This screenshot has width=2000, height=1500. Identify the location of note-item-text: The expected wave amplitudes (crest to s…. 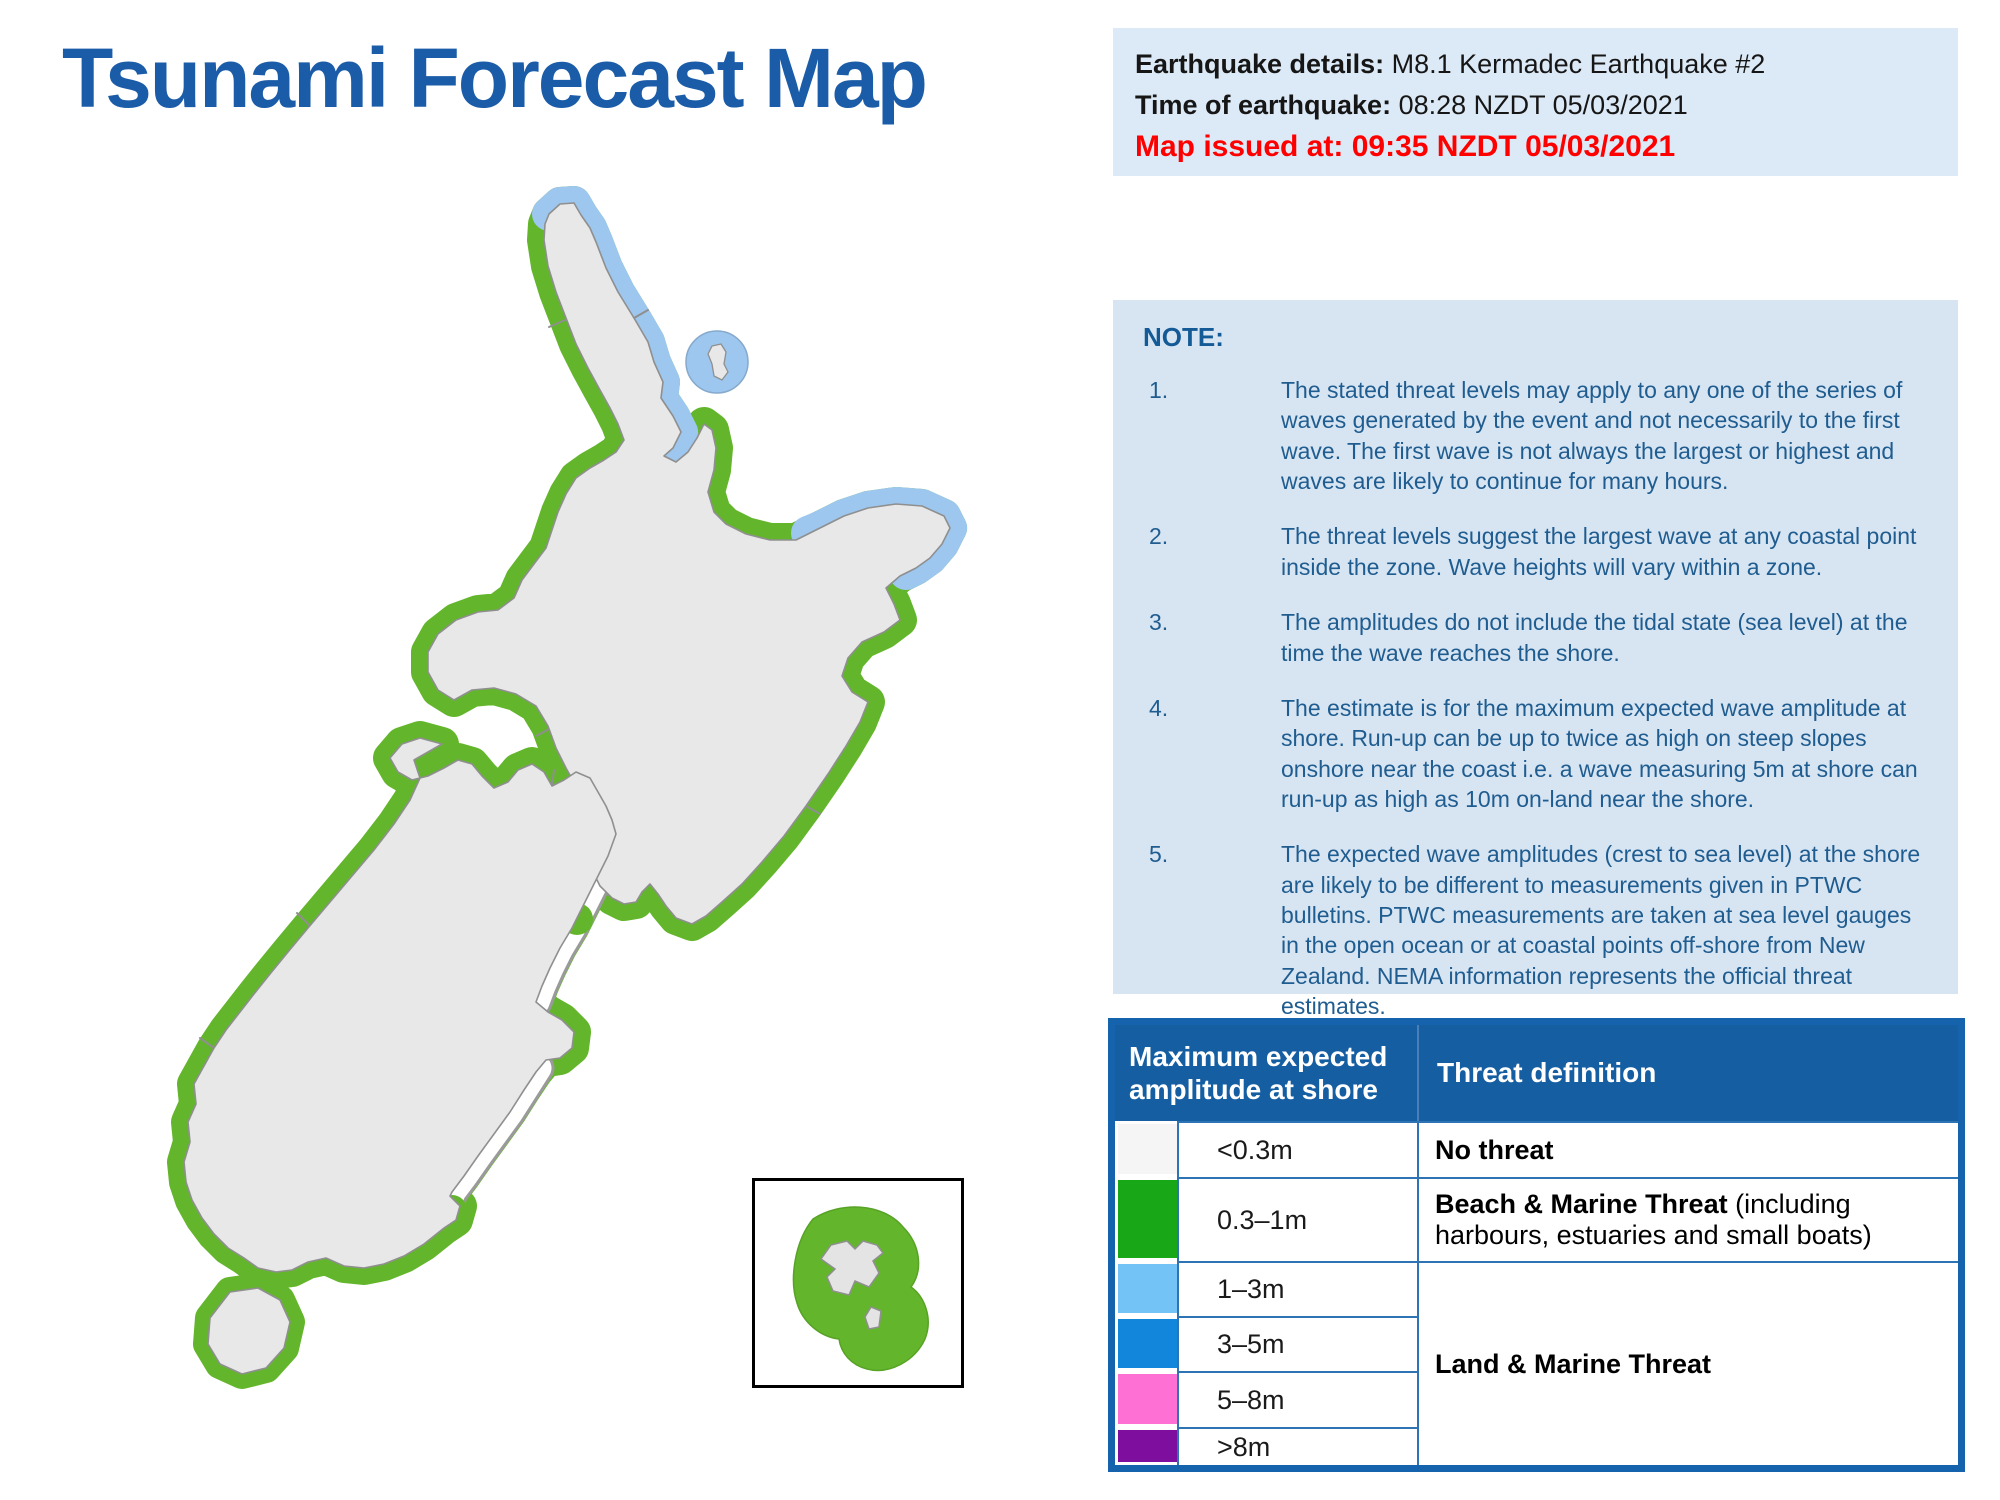
(1601, 930).